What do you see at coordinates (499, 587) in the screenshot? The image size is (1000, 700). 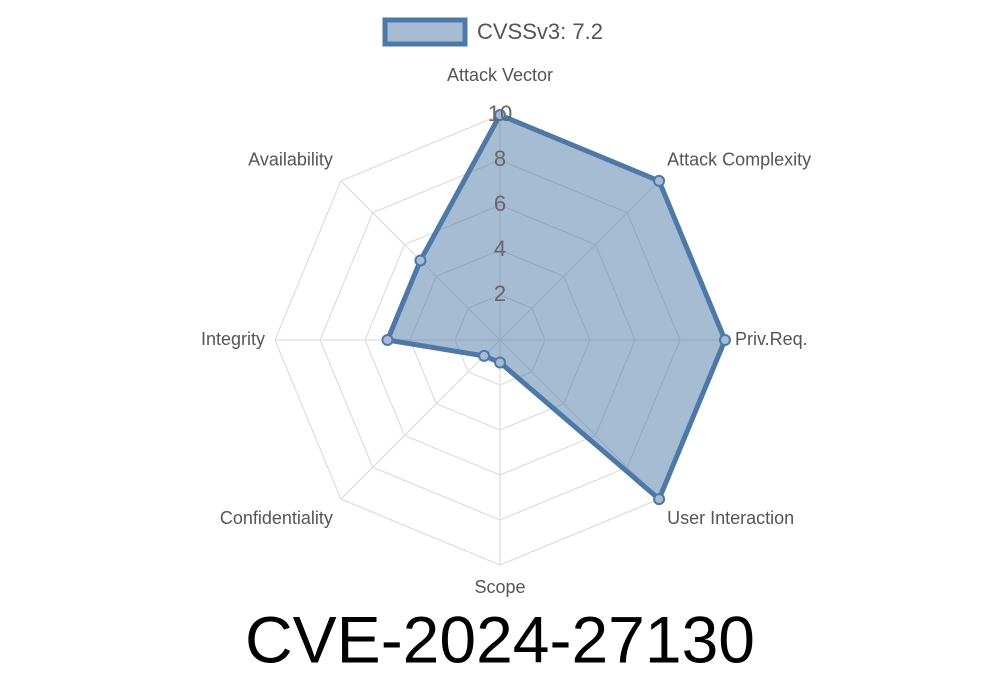 I see `category-label: Scope` at bounding box center [499, 587].